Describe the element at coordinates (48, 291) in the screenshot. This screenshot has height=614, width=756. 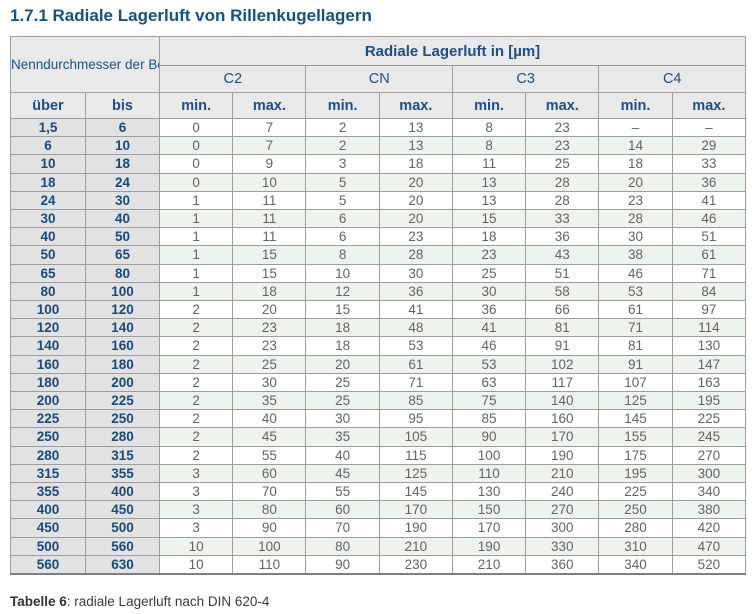
I see `cell-ueber: 80` at that location.